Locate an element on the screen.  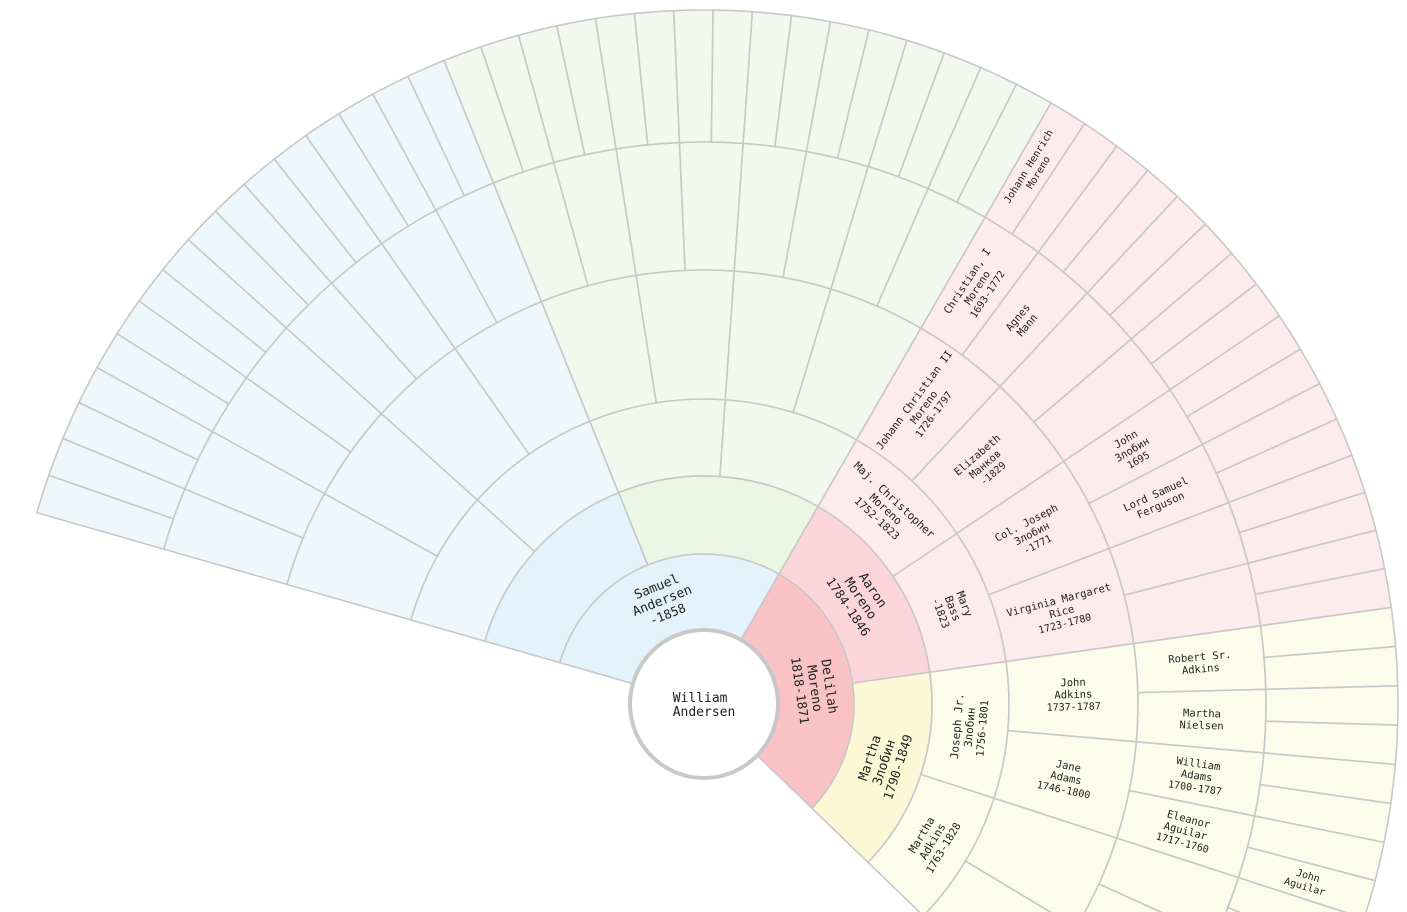
ancestor-label-martha-nielsen: MarthaNielsen is located at coordinates (1201, 719).